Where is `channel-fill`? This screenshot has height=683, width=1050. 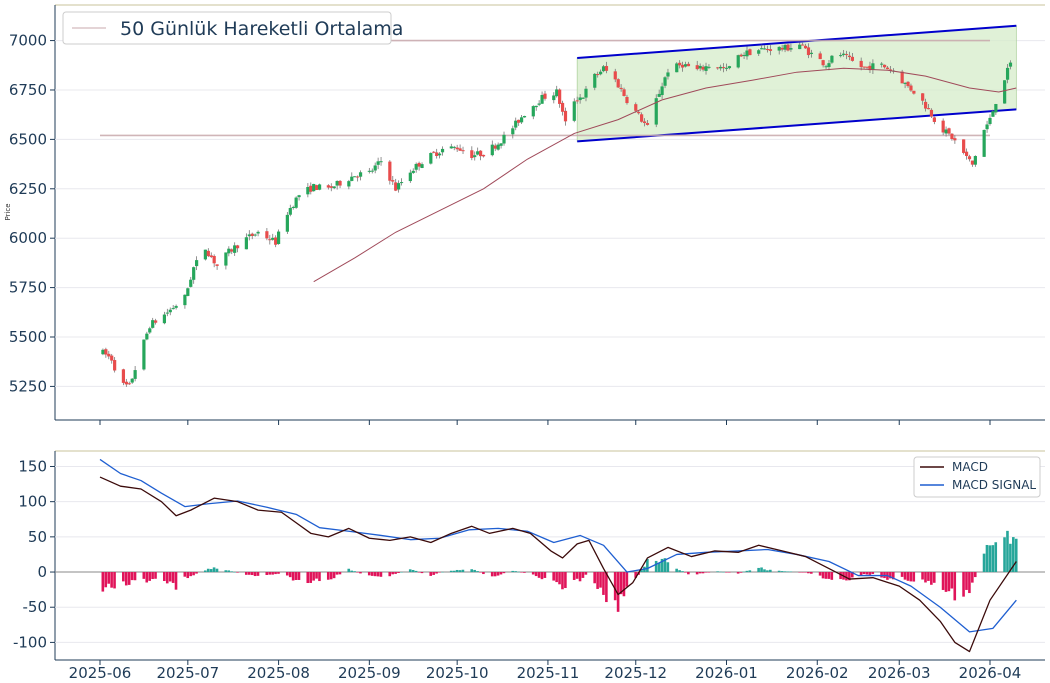
channel-fill is located at coordinates (796, 83).